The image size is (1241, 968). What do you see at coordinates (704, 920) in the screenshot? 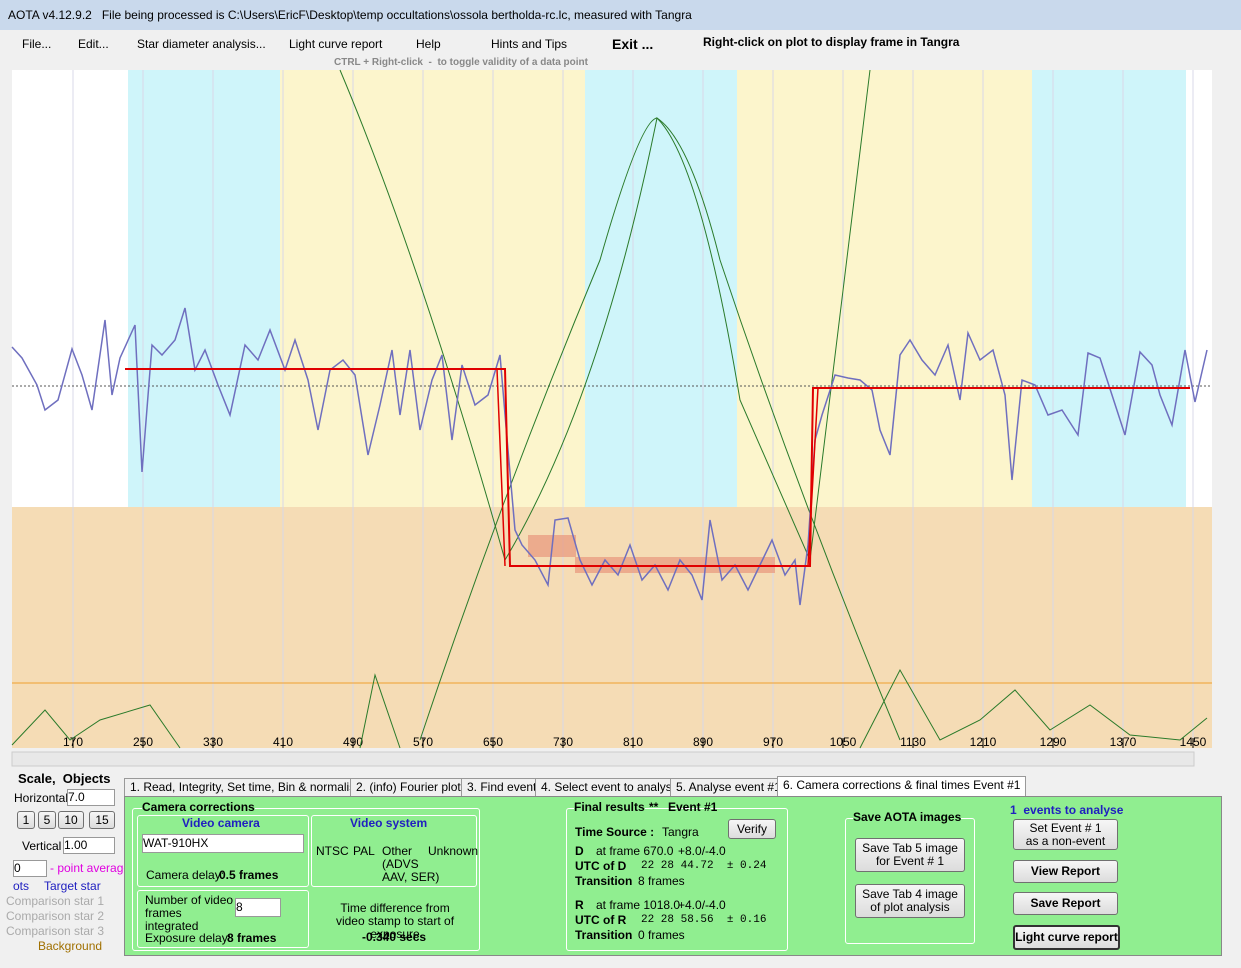
I see `value: 22 28 58.56 ± 0.16` at bounding box center [704, 920].